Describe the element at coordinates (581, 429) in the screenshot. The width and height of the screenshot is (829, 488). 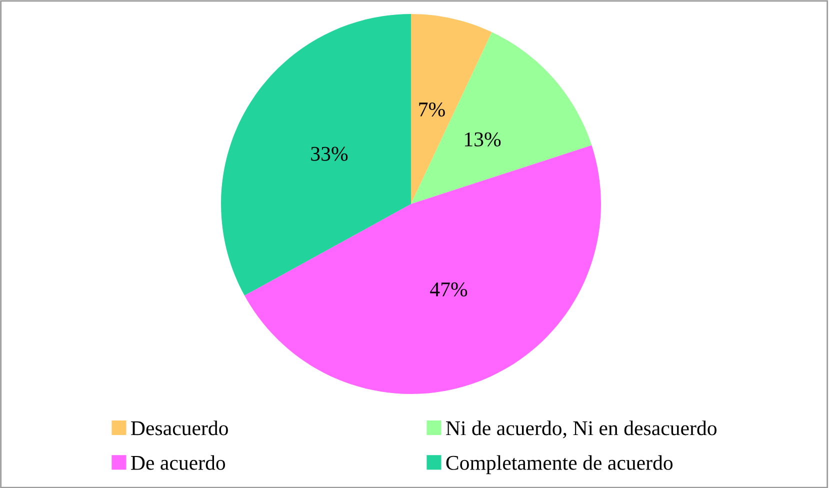
I see `legend-label: Ni de acuerdo, Ni en desacuerdo` at that location.